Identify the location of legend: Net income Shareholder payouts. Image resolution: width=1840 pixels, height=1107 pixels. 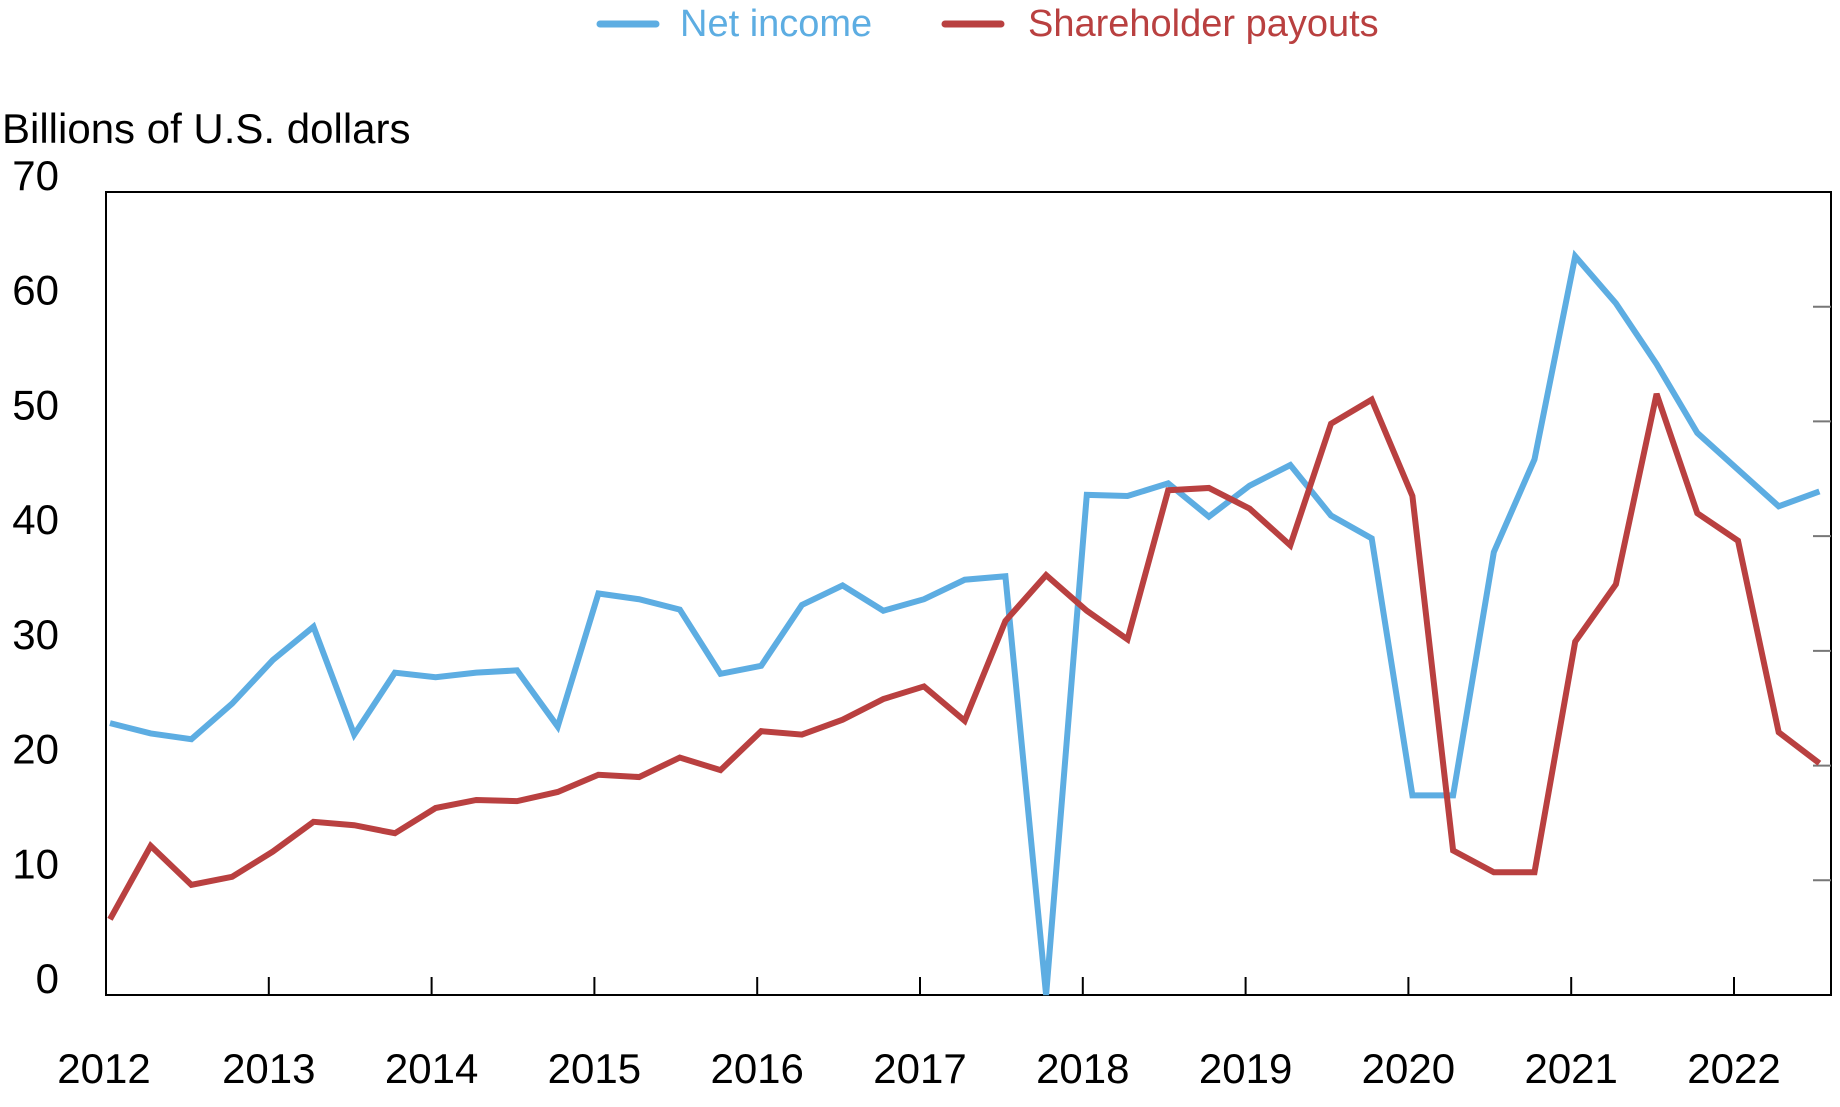
(989, 24).